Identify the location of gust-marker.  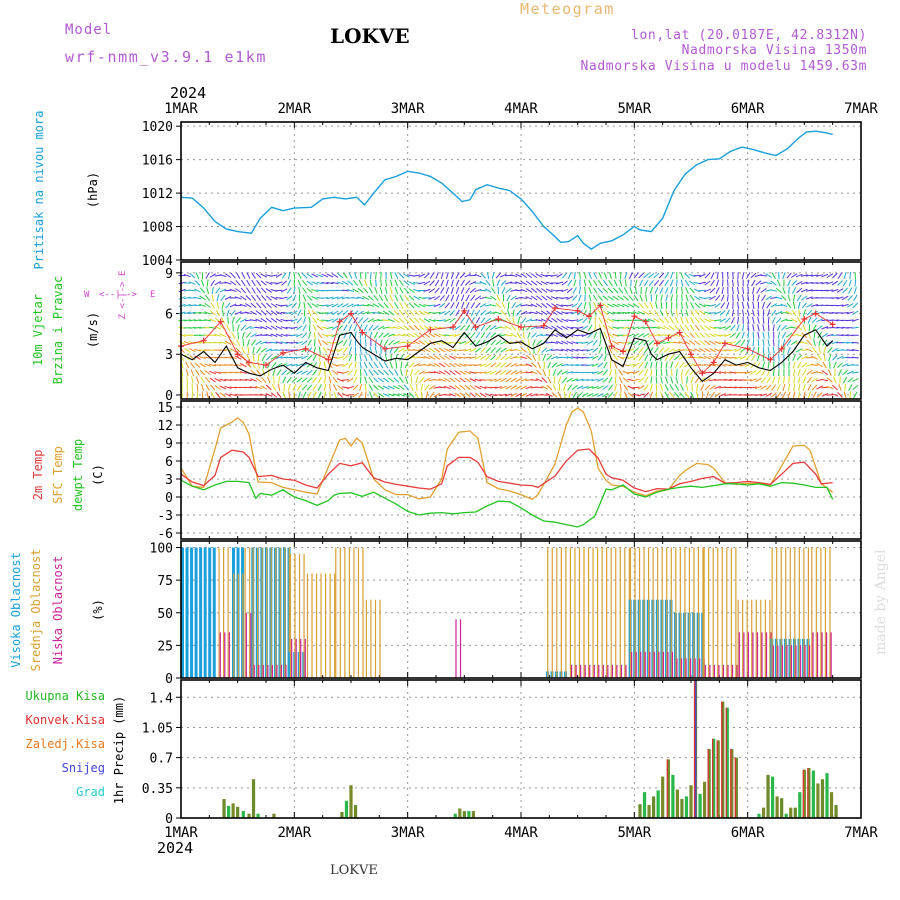
(339, 321).